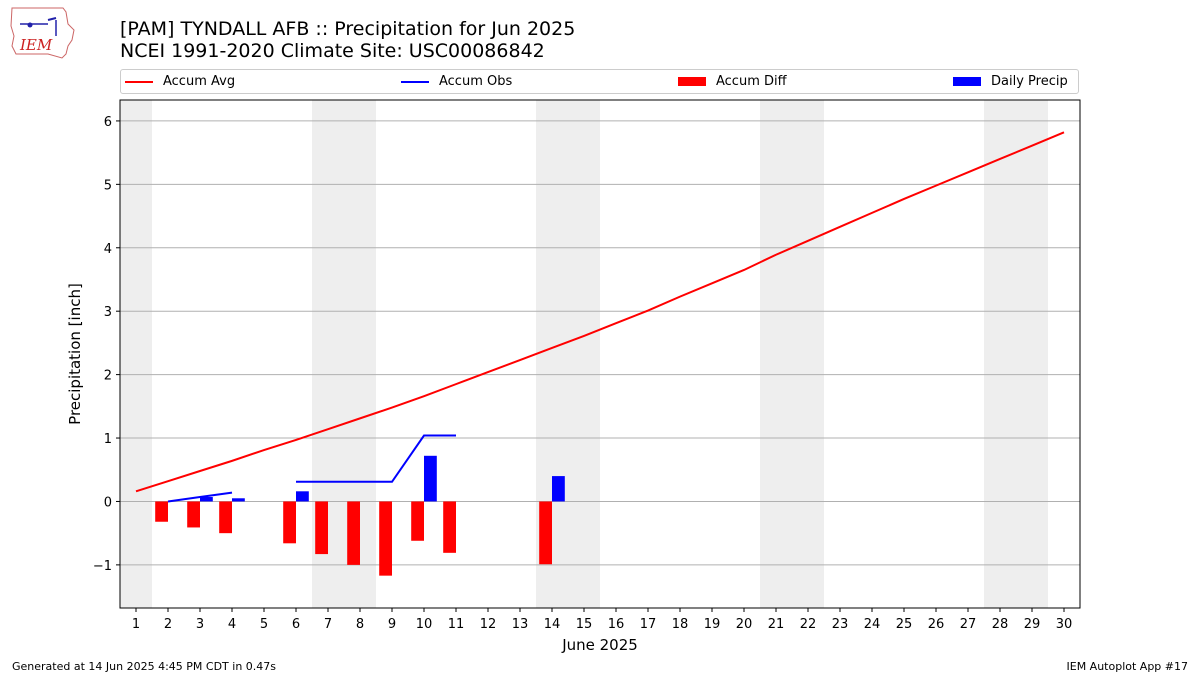 Image resolution: width=1200 pixels, height=675 pixels. What do you see at coordinates (967, 81) in the screenshot?
I see `legend-swatch-daily-precip` at bounding box center [967, 81].